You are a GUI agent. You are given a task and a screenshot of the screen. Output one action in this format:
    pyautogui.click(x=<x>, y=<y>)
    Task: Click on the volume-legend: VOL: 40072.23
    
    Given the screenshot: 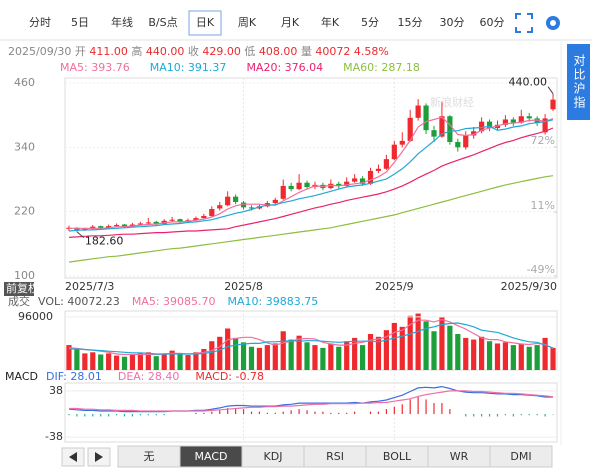 What is the action you would take?
    pyautogui.click(x=79, y=301)
    